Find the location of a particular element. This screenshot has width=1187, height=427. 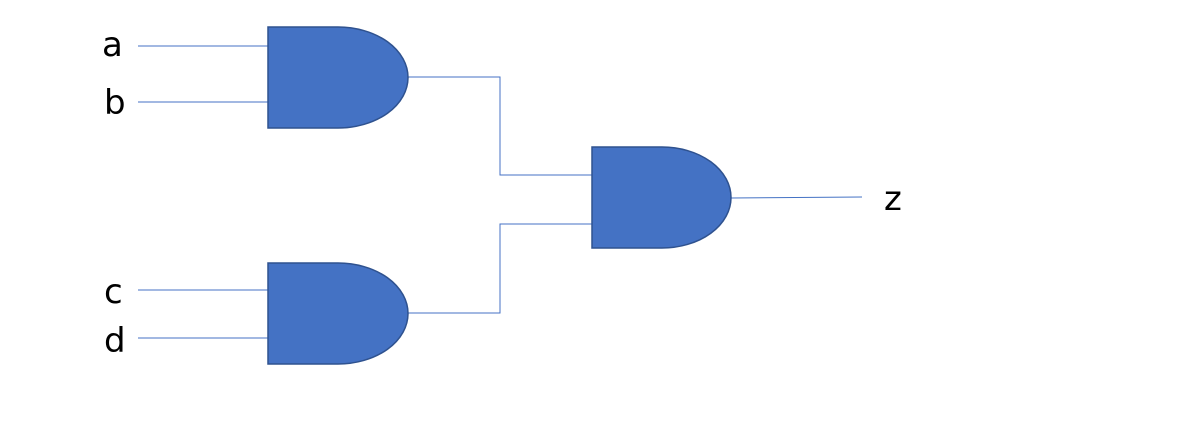

input-label-c: c is located at coordinates (113, 292).